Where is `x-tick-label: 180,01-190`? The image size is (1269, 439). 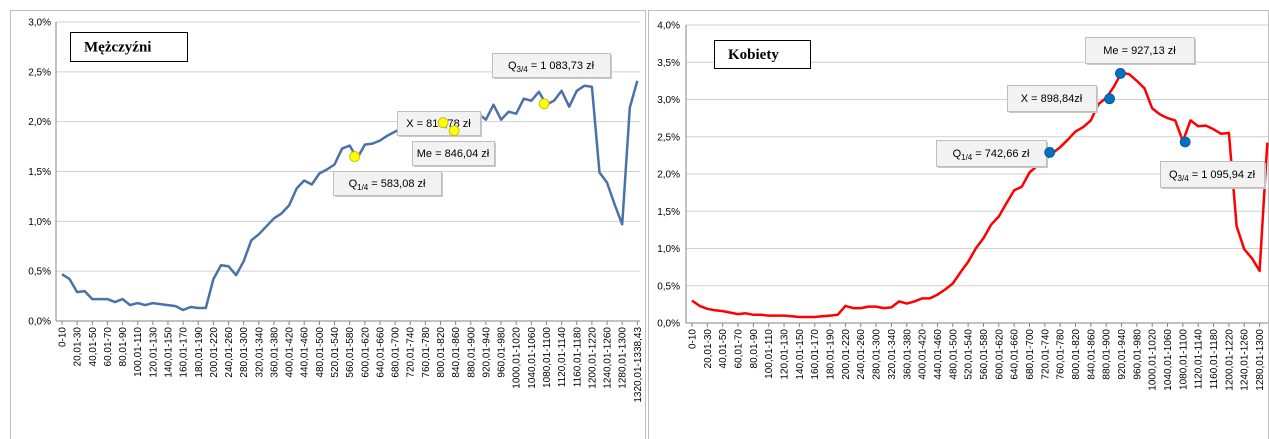
x-tick-label: 180,01-190 is located at coordinates (199, 352).